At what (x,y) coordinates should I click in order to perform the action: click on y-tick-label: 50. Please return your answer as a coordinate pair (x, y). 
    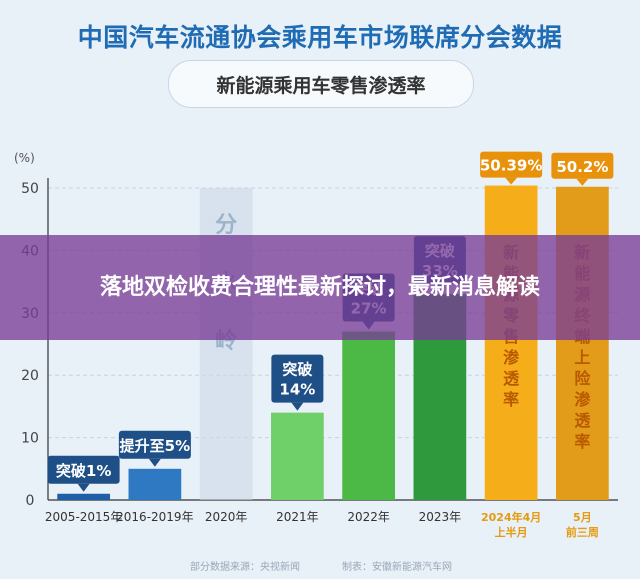
    Looking at the image, I should click on (30, 189).